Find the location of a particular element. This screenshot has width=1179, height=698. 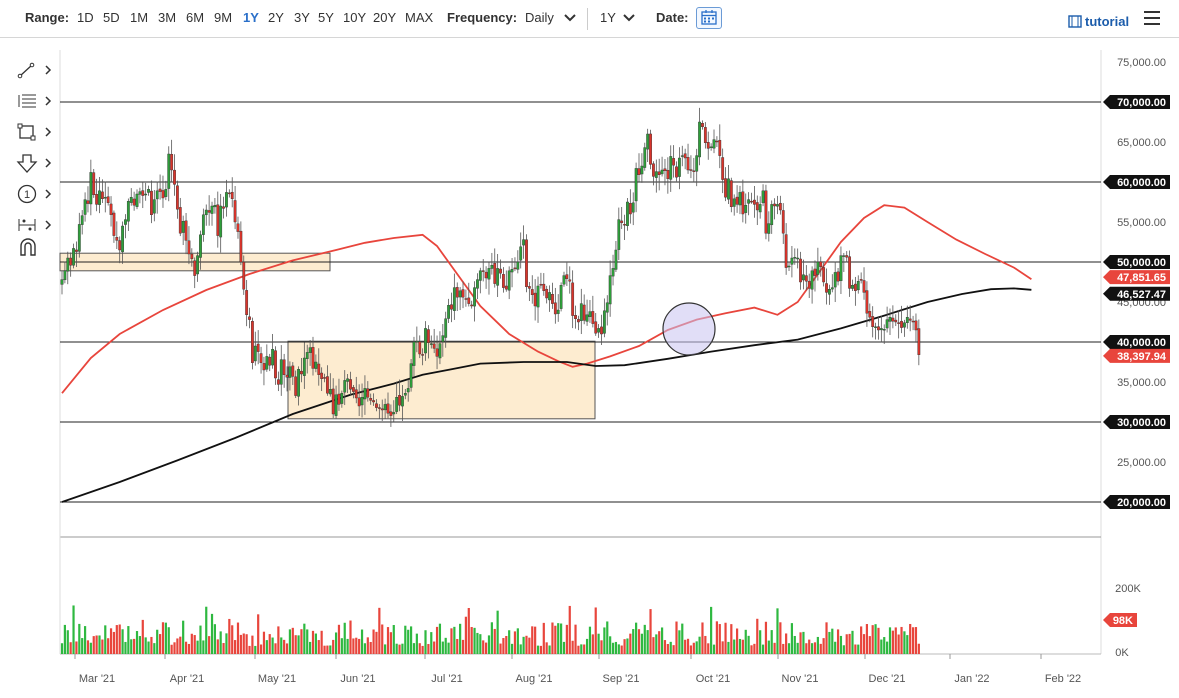

range-button-3y: 3Y is located at coordinates (302, 17).